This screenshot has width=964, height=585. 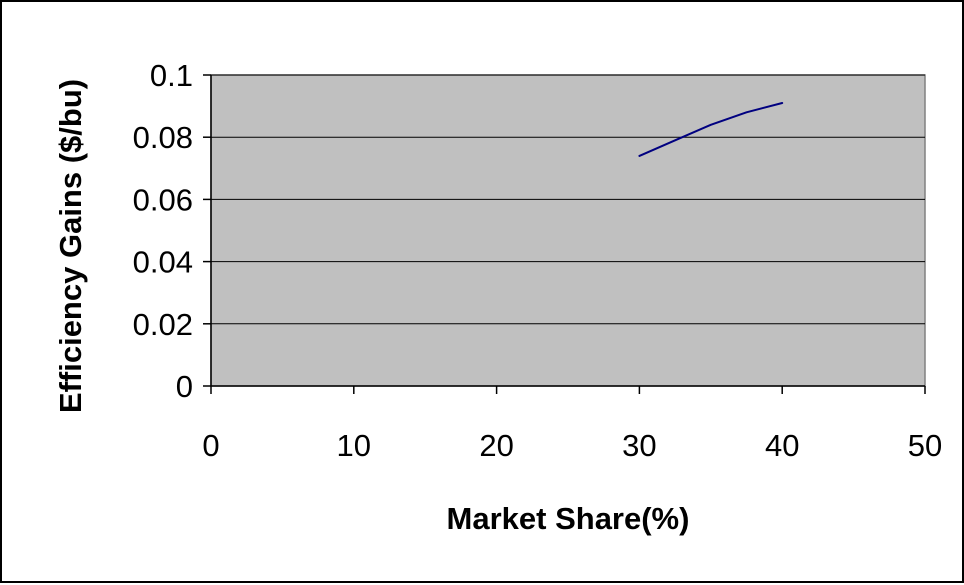 What do you see at coordinates (782, 445) in the screenshot?
I see `x-tick-label: 40` at bounding box center [782, 445].